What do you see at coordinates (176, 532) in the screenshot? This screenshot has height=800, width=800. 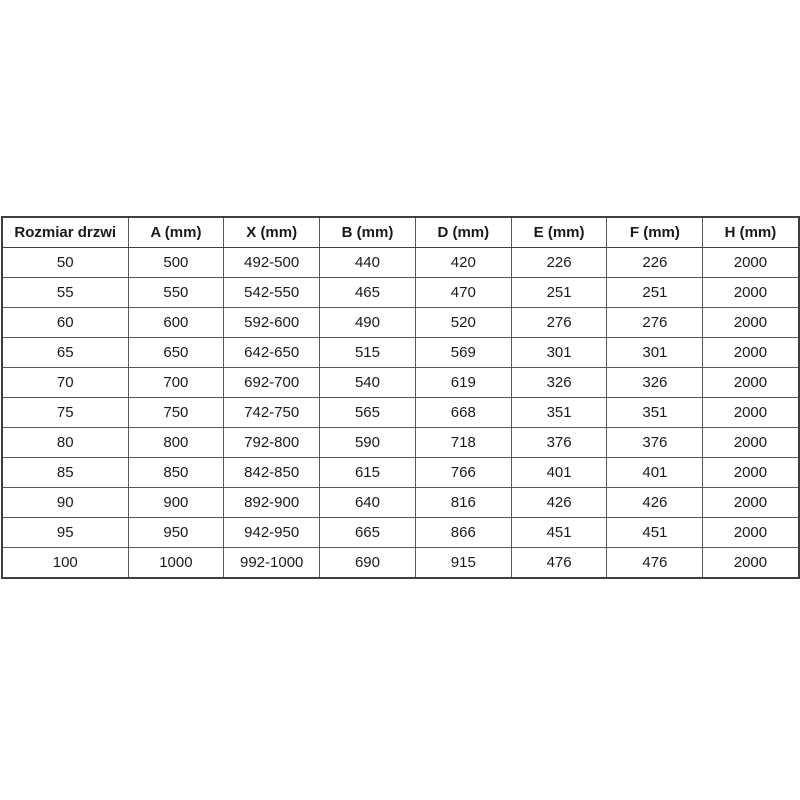 I see `dimension-cell: 950` at bounding box center [176, 532].